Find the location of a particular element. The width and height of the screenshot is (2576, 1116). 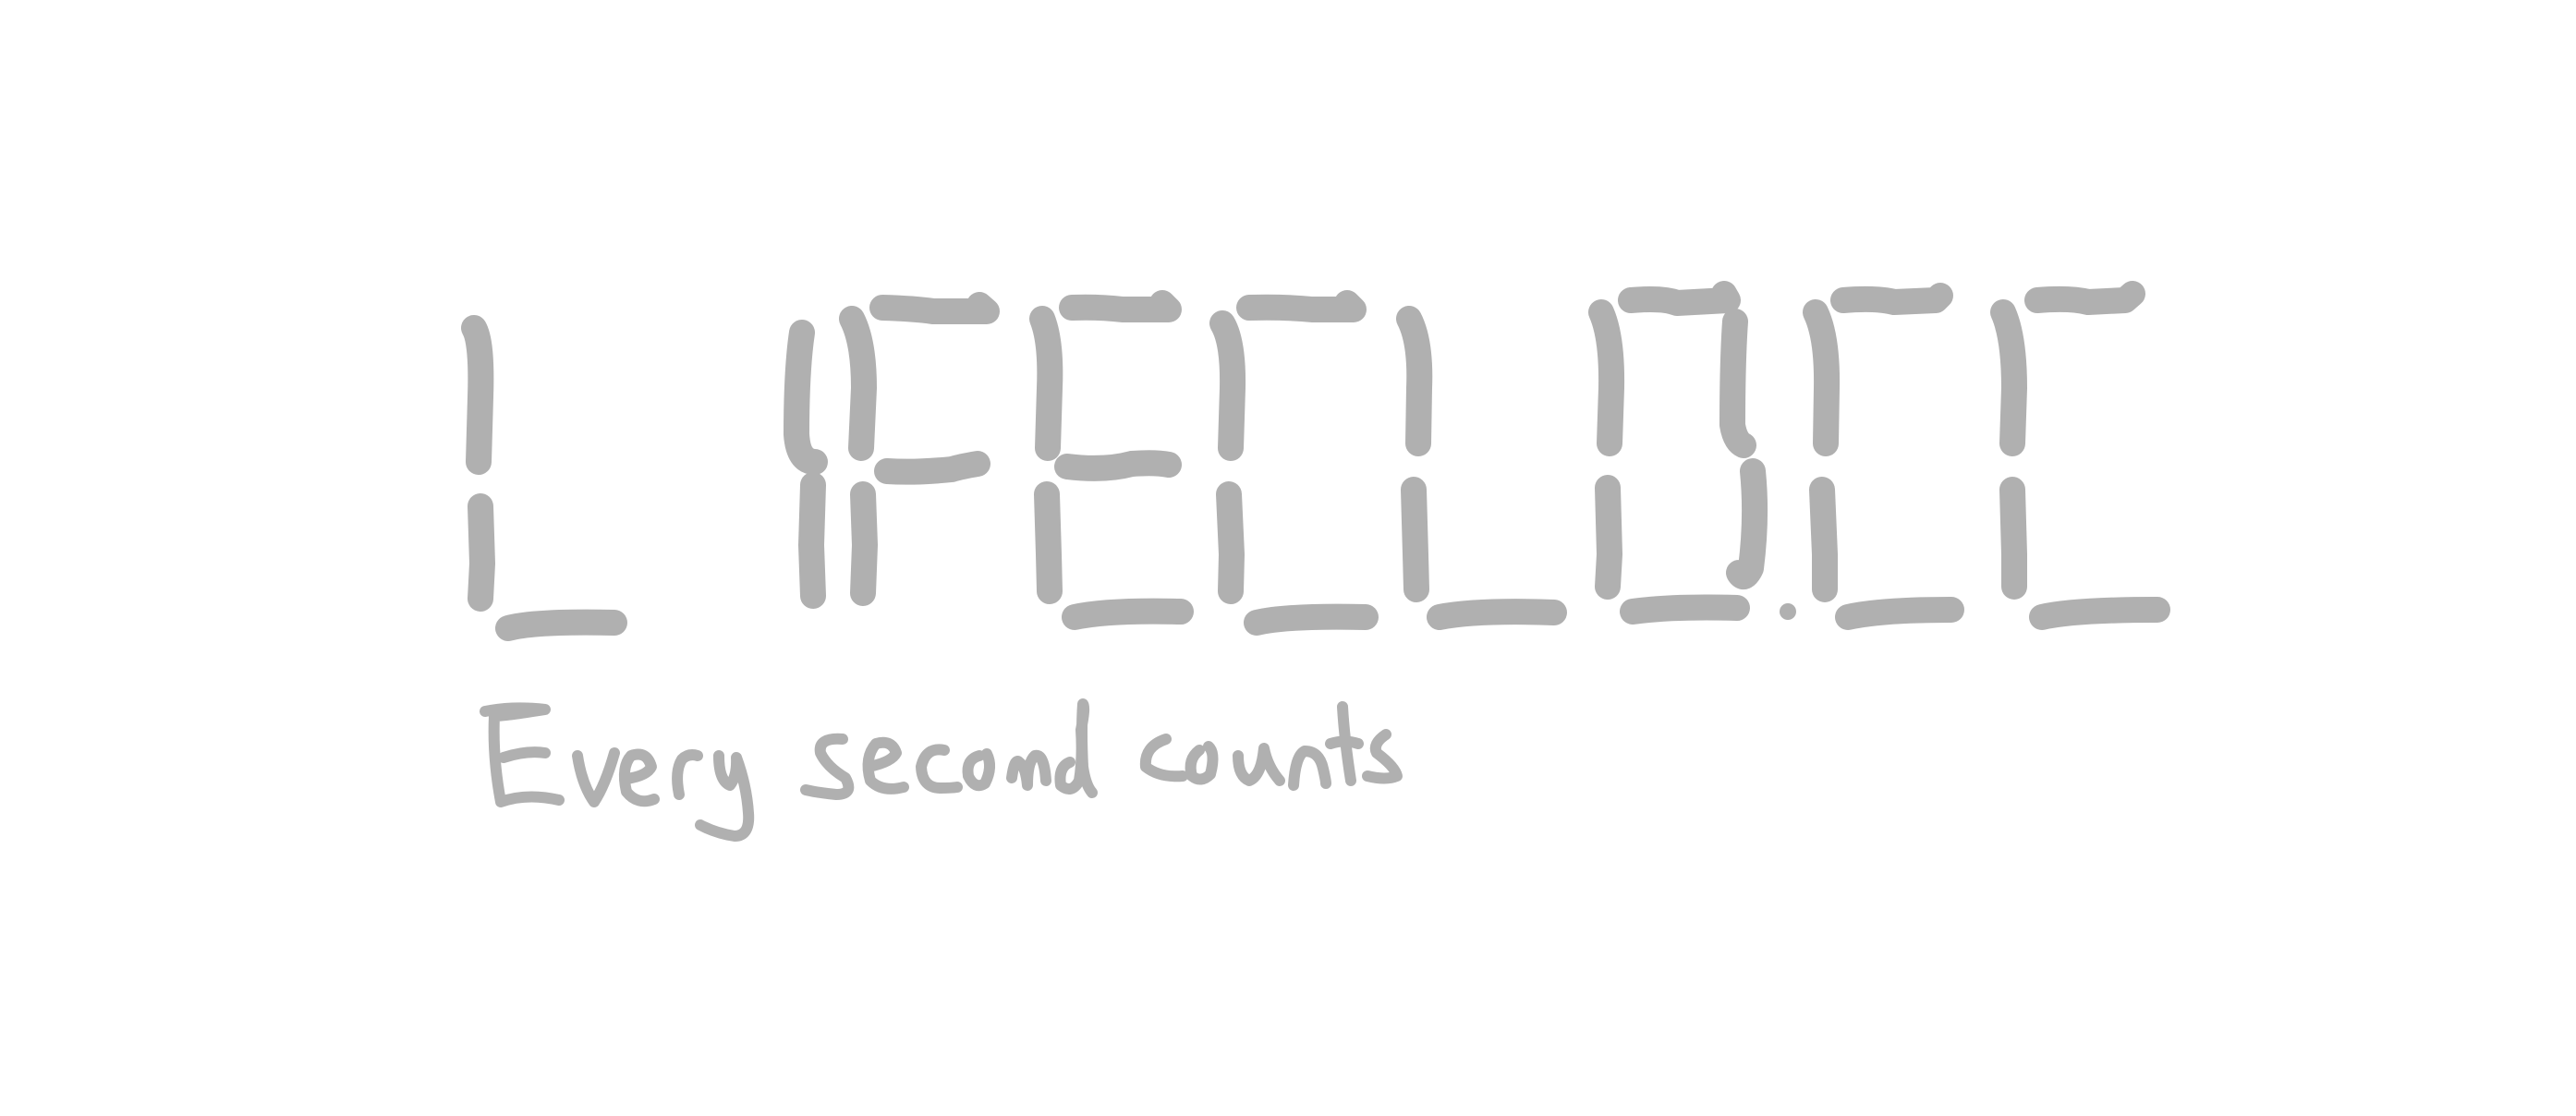

decimal-point is located at coordinates (1788, 611).